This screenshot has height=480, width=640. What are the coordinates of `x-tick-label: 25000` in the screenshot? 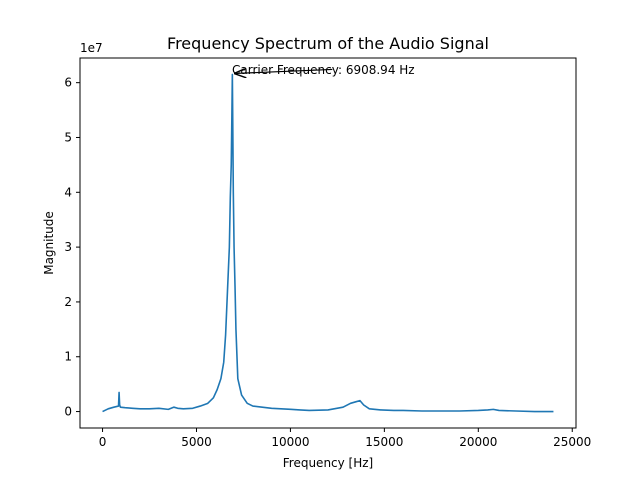 It's located at (572, 442).